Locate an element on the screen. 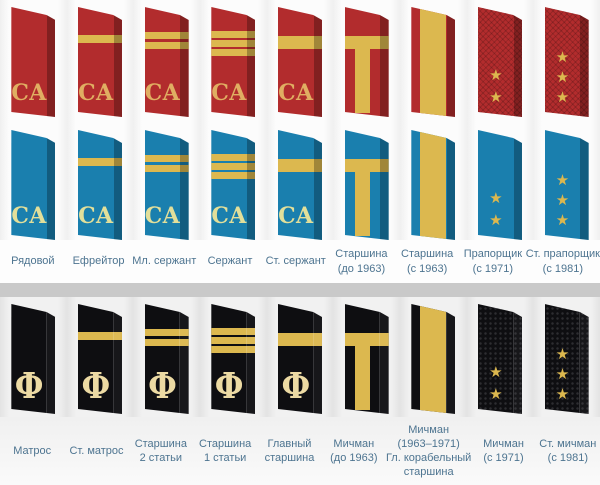 The height and width of the screenshot is (485, 600). rank-label: Ст. сержант is located at coordinates (296, 261).